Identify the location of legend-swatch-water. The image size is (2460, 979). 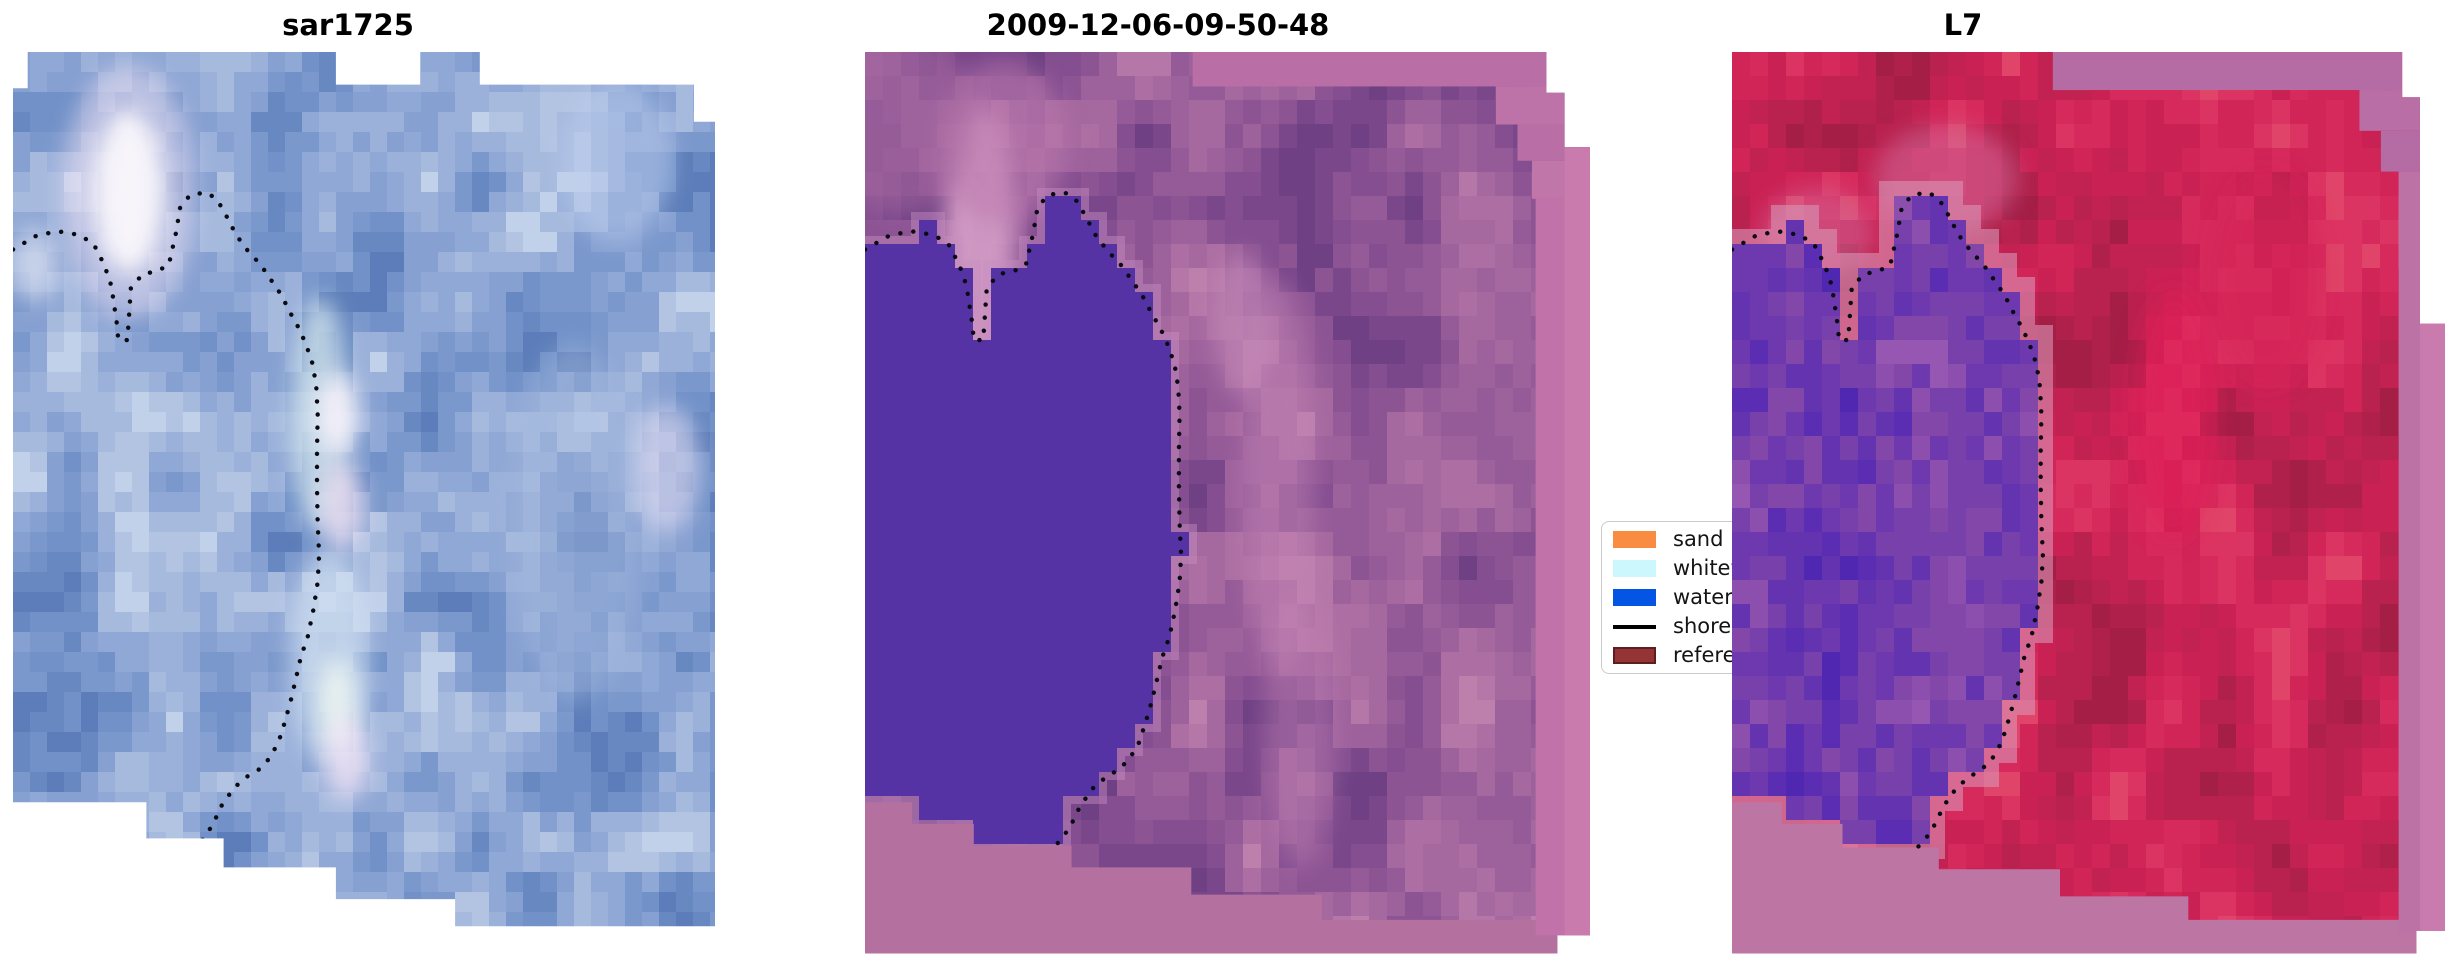
(1634, 597).